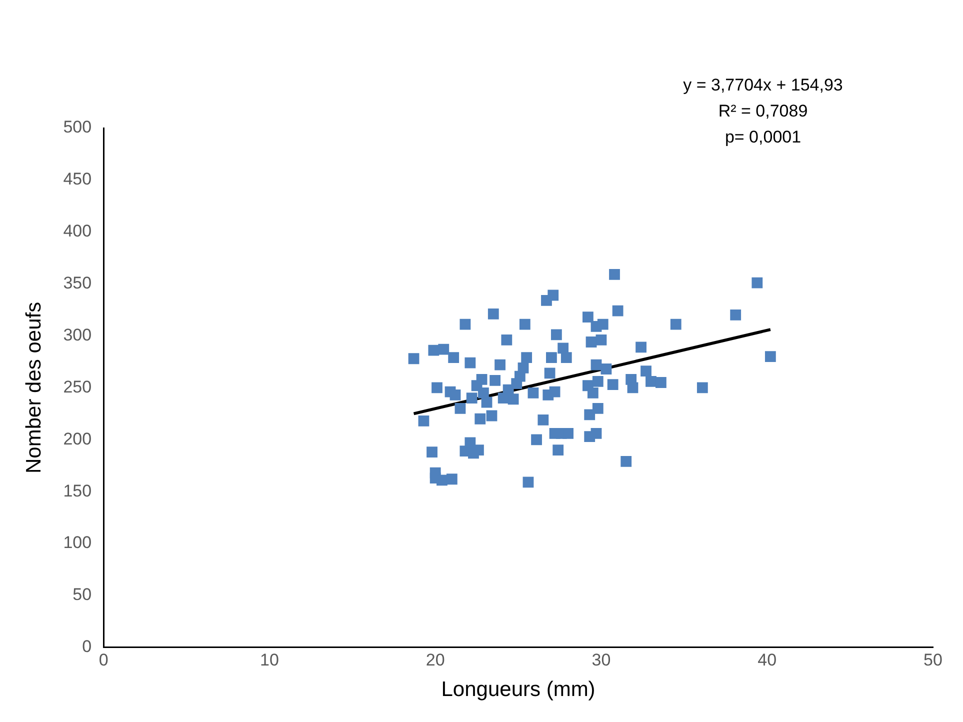  I want to click on text: y = 3,7704x + 154,93, so click(763, 85).